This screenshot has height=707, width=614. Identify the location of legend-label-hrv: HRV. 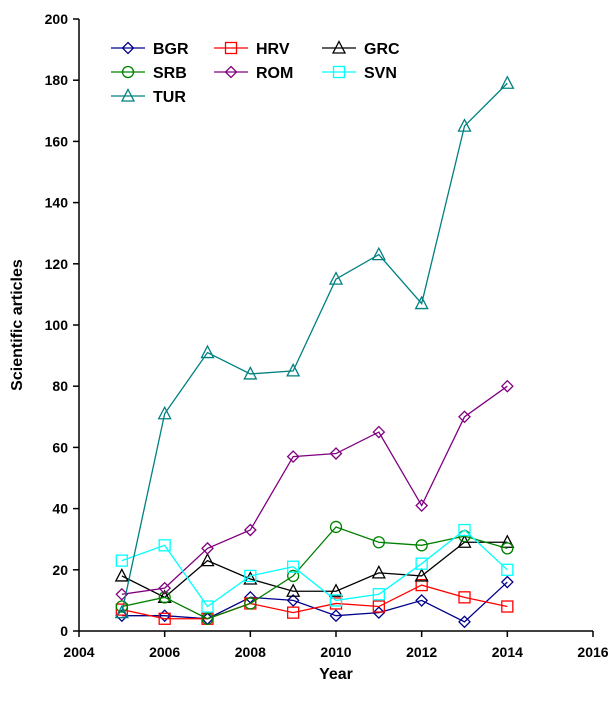
(273, 49).